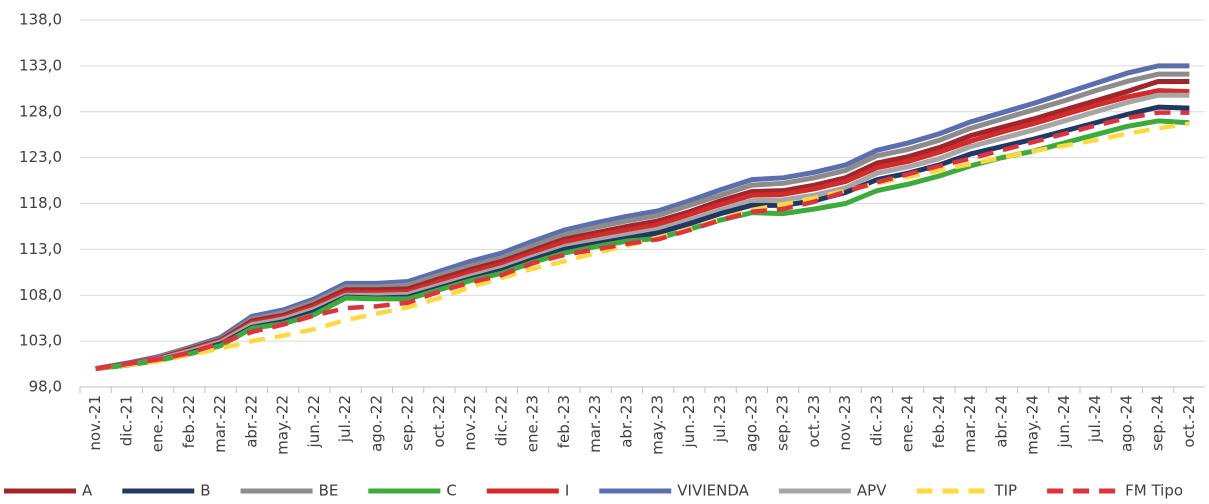 This screenshot has height=504, width=1209. What do you see at coordinates (1095, 419) in the screenshot?
I see `x-tick-label: jul.-24` at bounding box center [1095, 419].